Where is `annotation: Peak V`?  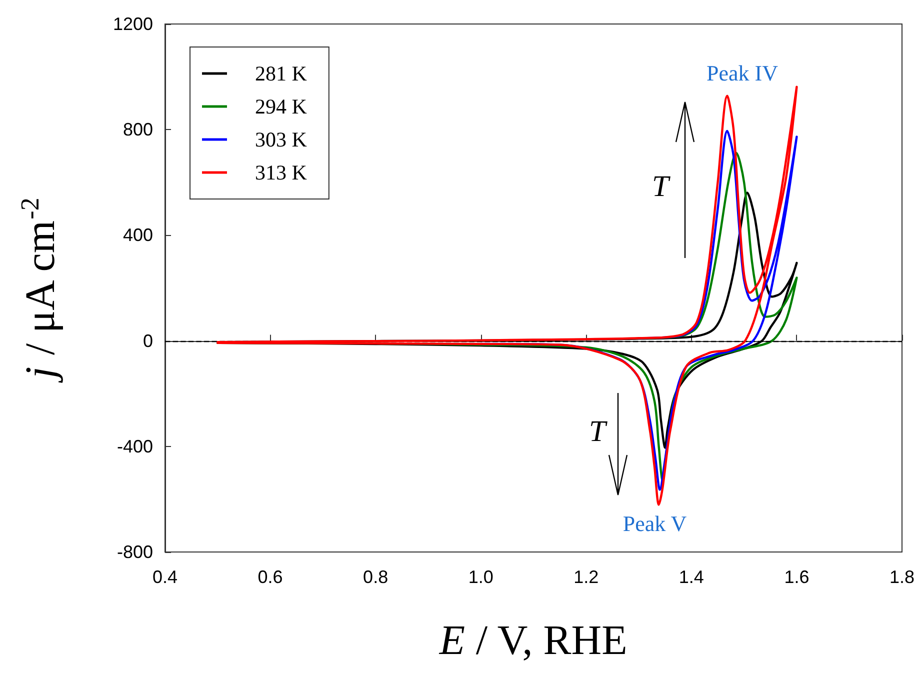
annotation: Peak V is located at coordinates (654, 523).